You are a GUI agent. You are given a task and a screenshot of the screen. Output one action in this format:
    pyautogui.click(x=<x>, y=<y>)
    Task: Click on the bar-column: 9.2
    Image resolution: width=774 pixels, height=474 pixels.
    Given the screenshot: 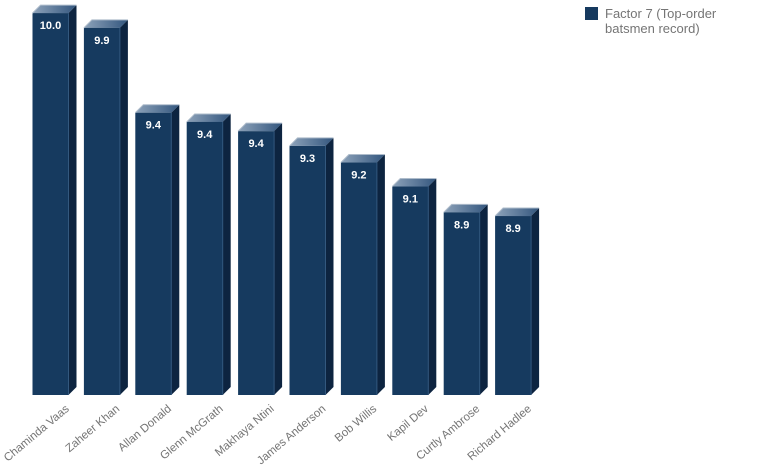 What is the action you would take?
    pyautogui.click(x=362, y=274)
    